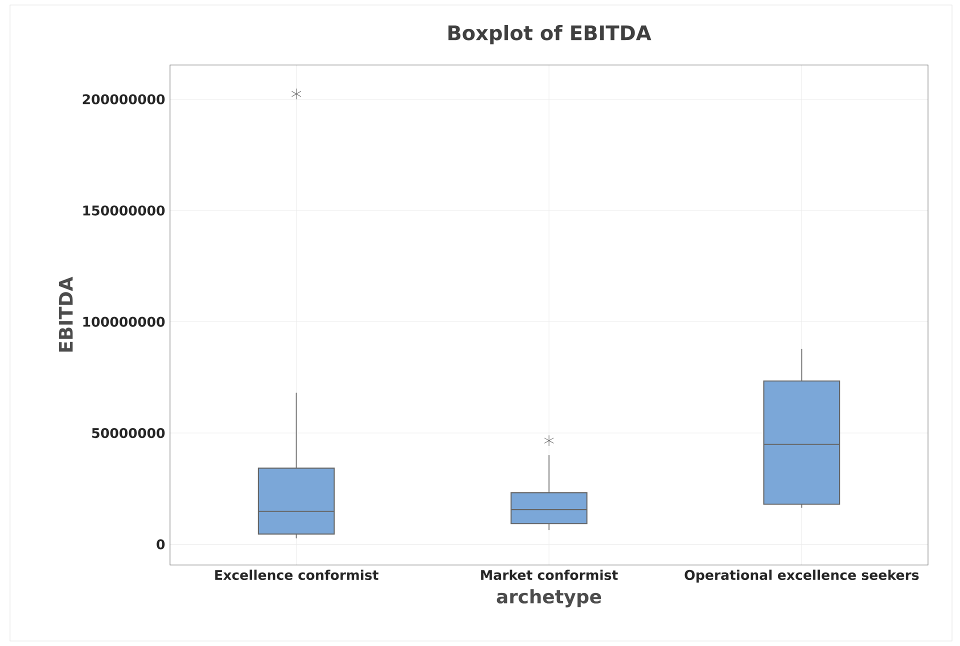 Image resolution: width=960 pixels, height=646 pixels. Describe the element at coordinates (550, 34) in the screenshot. I see `chart-title: Boxplot of EBITDA` at that location.